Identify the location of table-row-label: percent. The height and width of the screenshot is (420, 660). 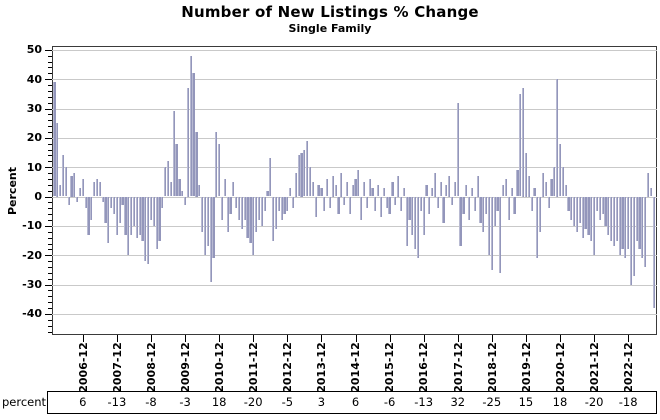
(24, 402).